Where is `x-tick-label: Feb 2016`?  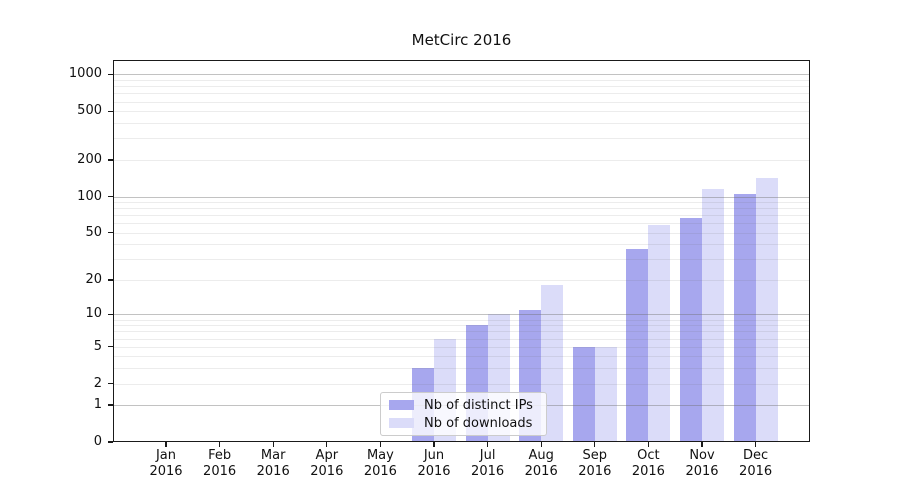
x-tick-label: Feb 2016 is located at coordinates (220, 464).